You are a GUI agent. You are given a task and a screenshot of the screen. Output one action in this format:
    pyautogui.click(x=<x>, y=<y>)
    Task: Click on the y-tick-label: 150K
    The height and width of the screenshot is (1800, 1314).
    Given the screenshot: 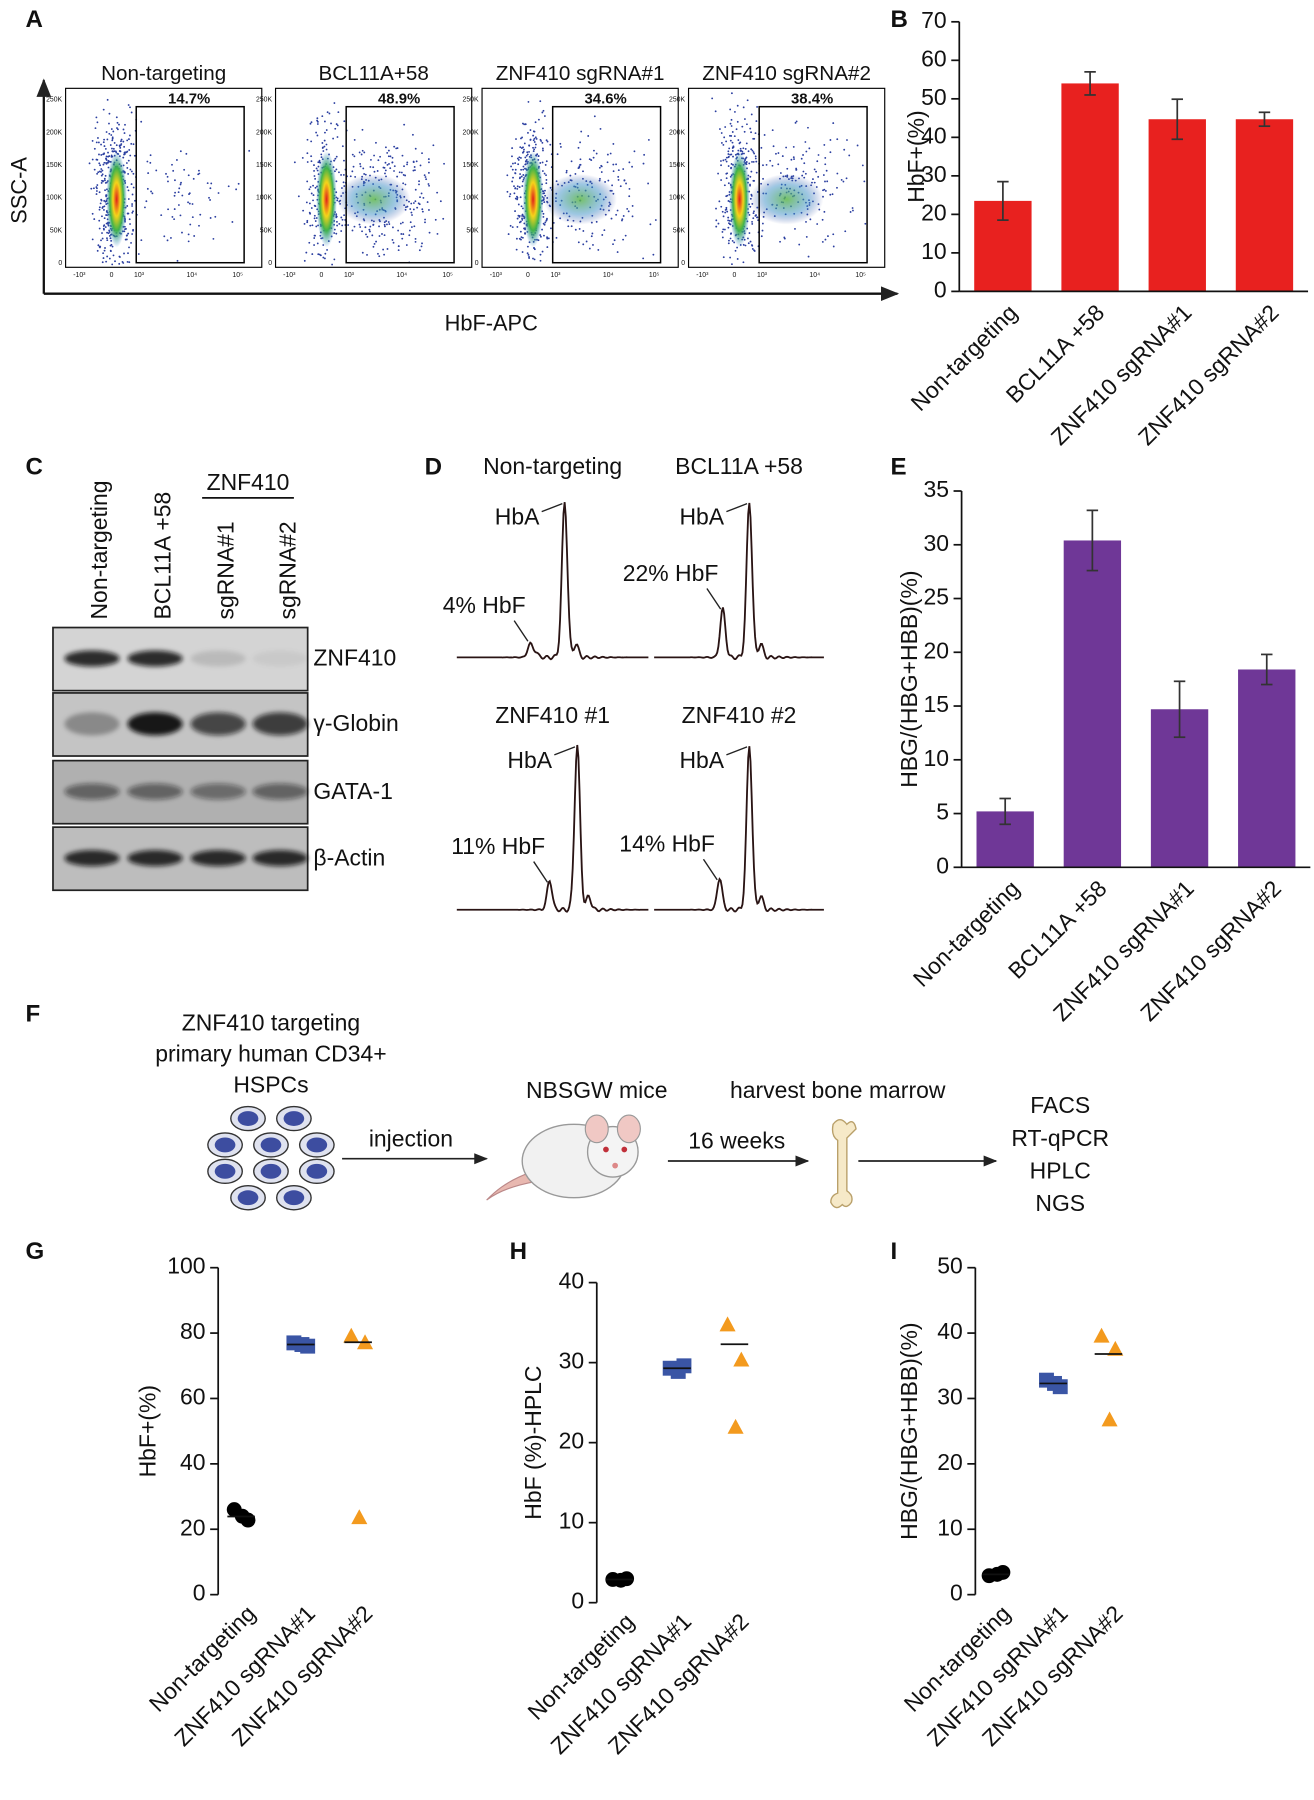 What is the action you would take?
    pyautogui.click(x=54, y=165)
    